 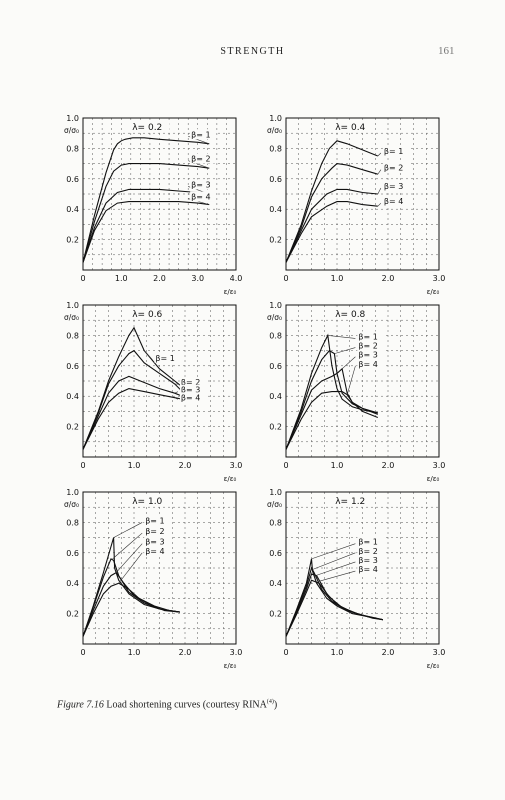 What do you see at coordinates (80, 705) in the screenshot?
I see `caption-label: Figure 7.16` at bounding box center [80, 705].